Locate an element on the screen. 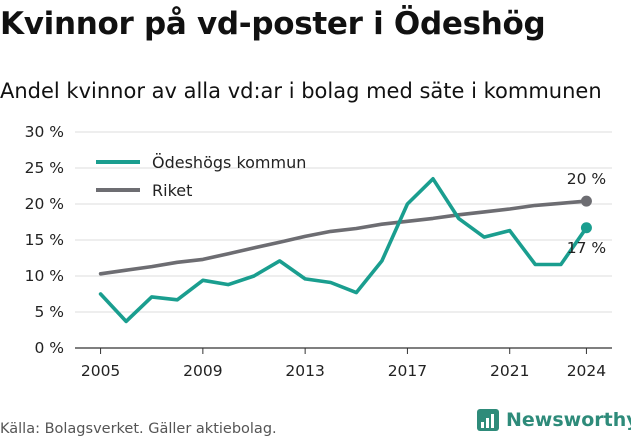 The height and width of the screenshot is (439, 631). x-tick-label: 2024 is located at coordinates (586, 371).